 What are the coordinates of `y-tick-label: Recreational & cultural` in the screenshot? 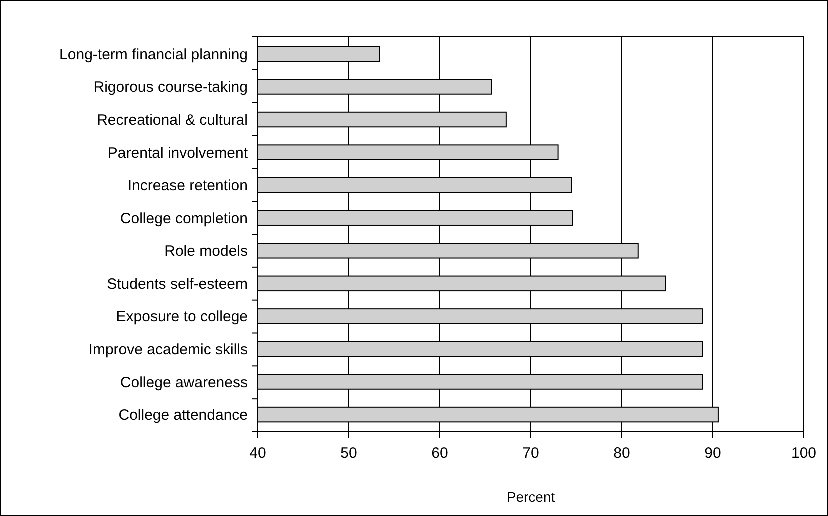 It's located at (172, 121).